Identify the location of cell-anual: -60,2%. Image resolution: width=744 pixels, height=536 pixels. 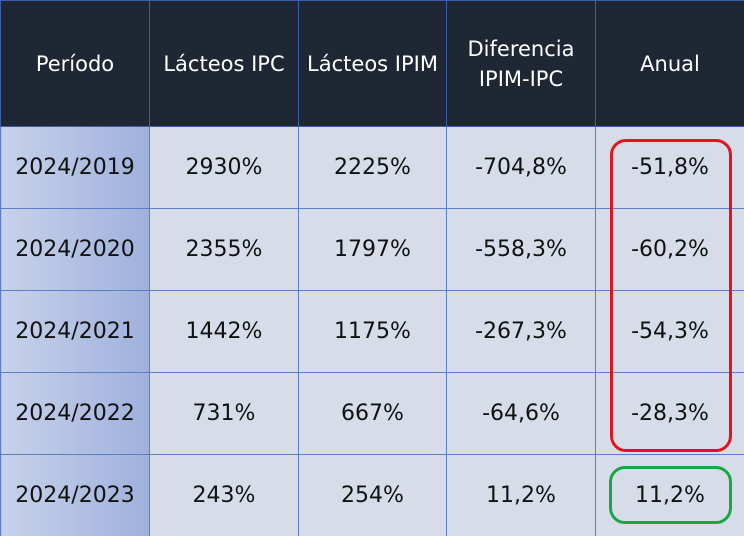
(669, 249).